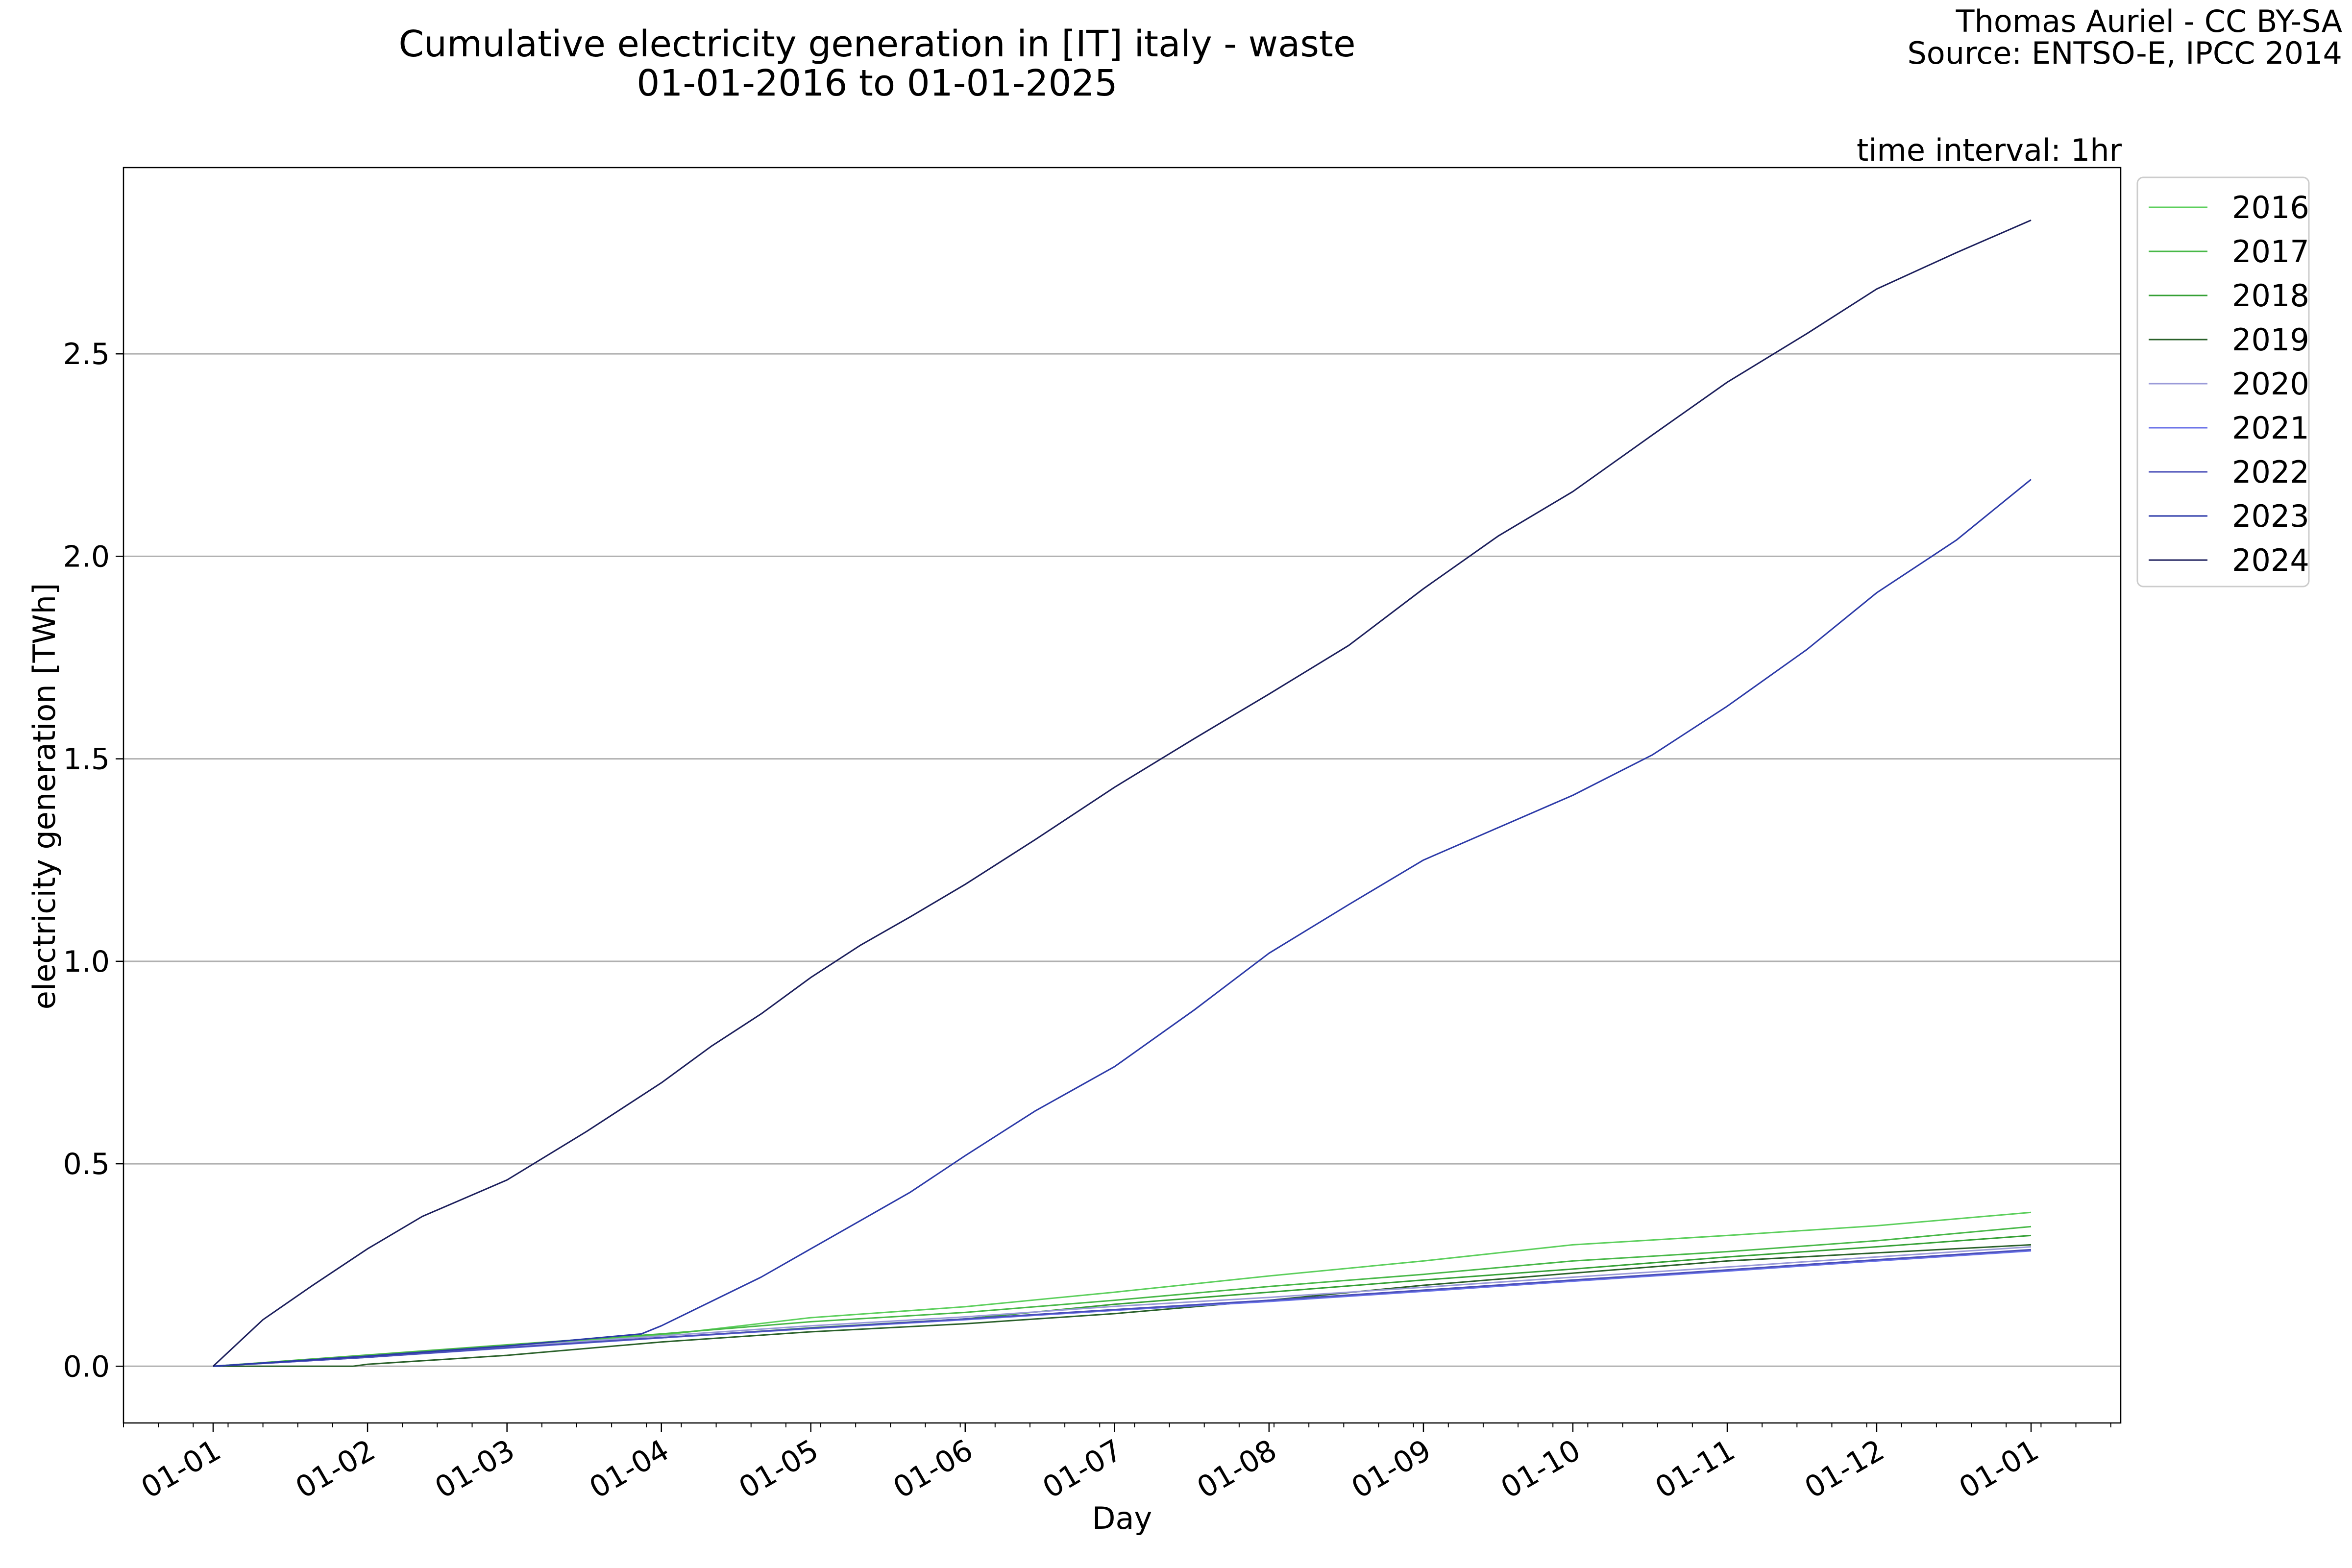 This screenshot has height=1568, width=2352. What do you see at coordinates (2270, 207) in the screenshot?
I see `legend-label-2016: 2016` at bounding box center [2270, 207].